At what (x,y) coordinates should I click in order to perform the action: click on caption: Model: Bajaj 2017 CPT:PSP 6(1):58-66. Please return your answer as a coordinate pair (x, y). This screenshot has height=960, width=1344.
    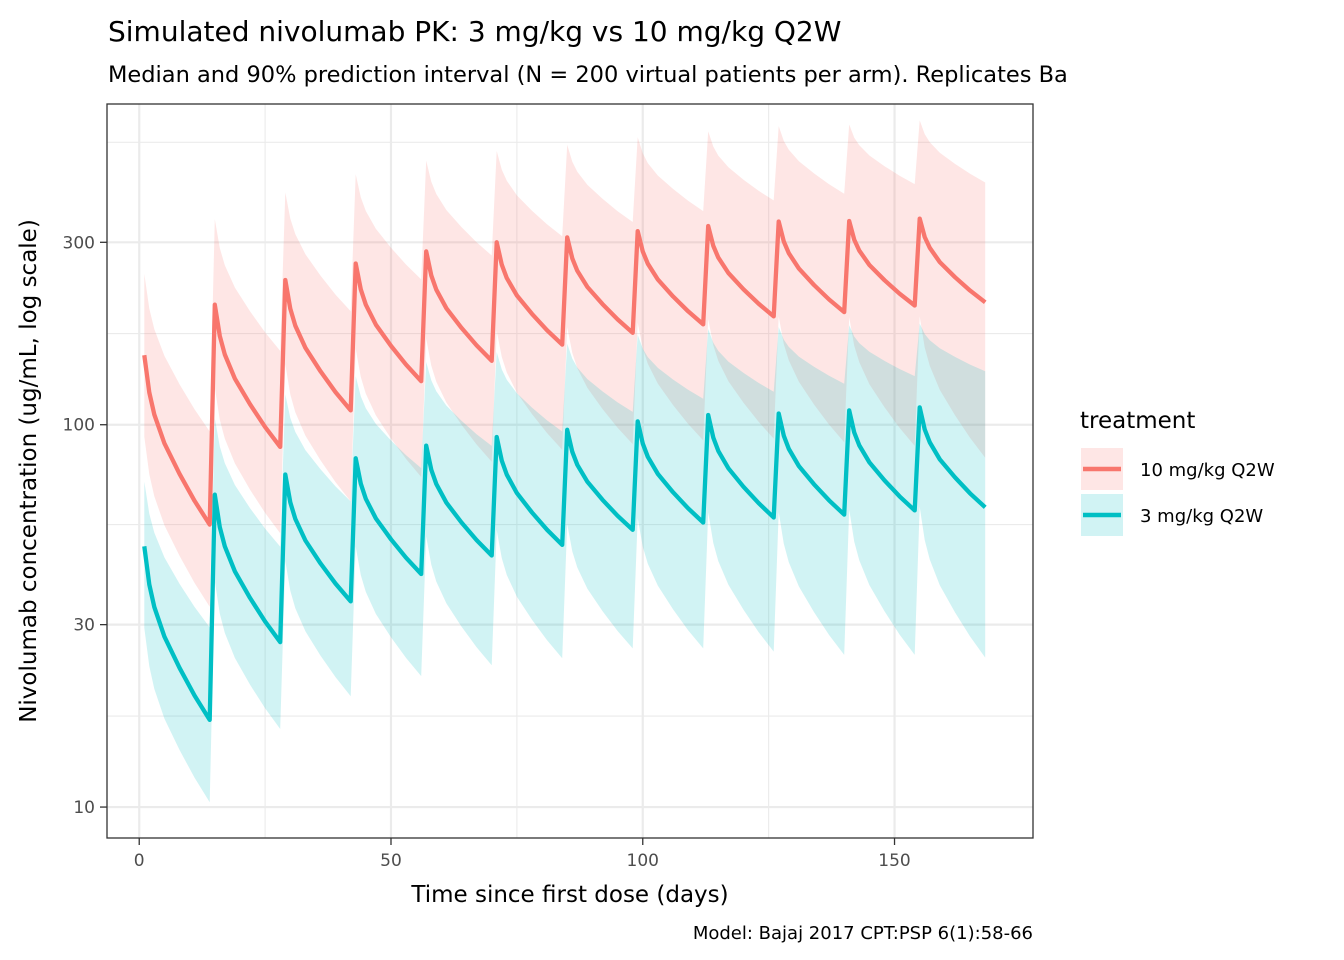
    Looking at the image, I should click on (863, 933).